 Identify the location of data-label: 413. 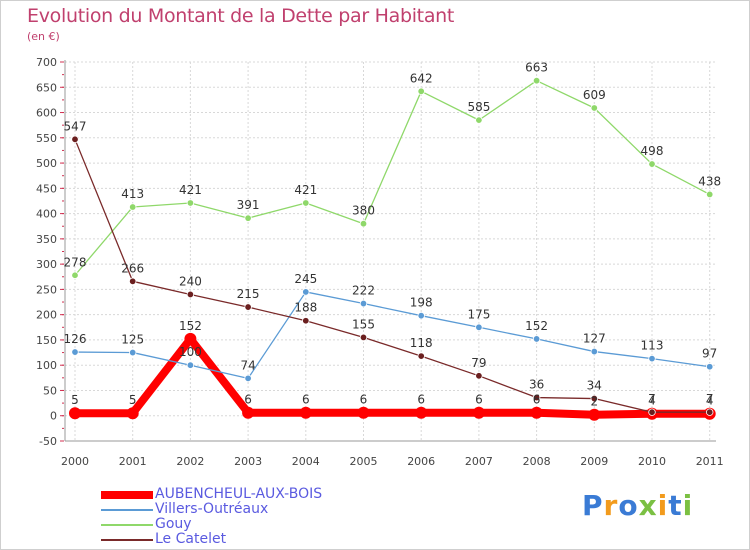
(132, 194).